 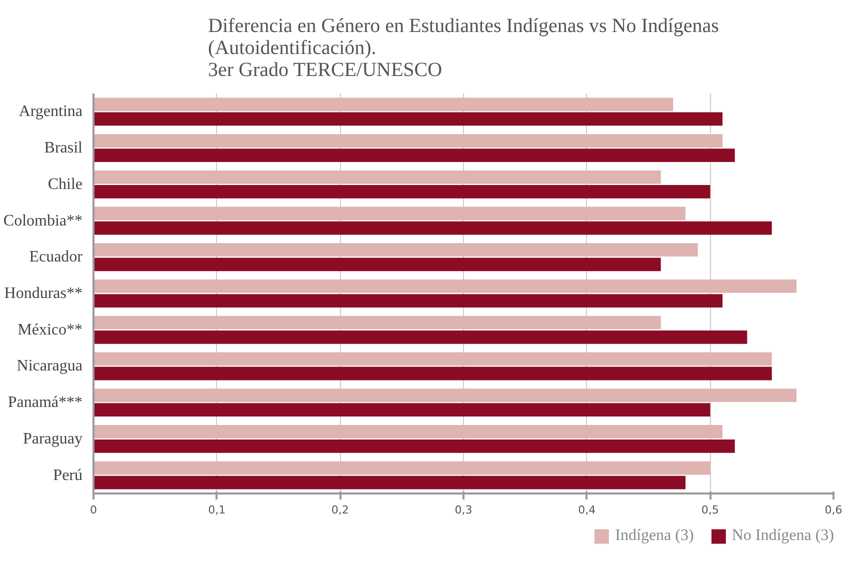 I want to click on chart-title: Diferencia en Género en Estudiantes Indígenas vs No Indígenas (Autoidentificación). 3er Grado TERCE/UNESCO, so click(x=464, y=48).